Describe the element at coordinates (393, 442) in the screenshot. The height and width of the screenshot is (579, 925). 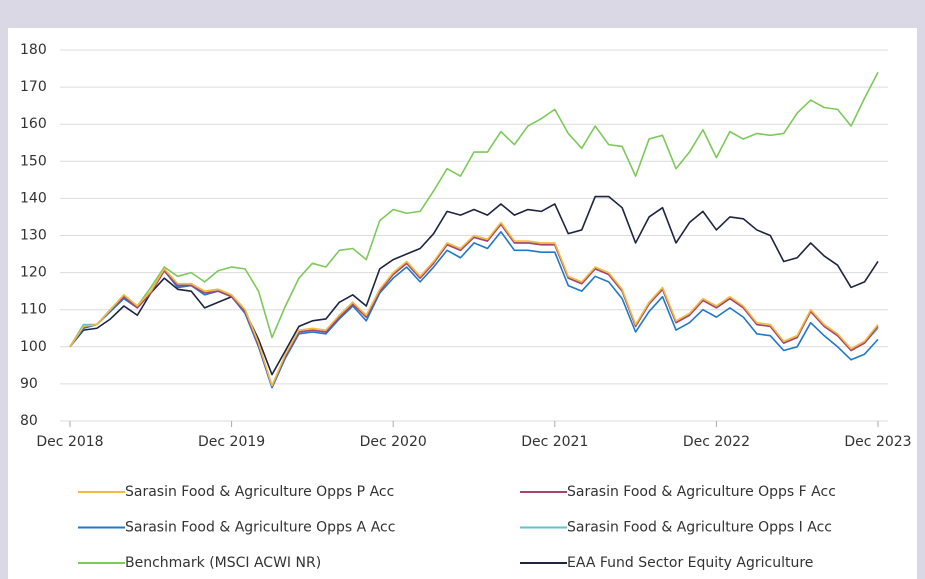
I see `x-tick-label: Dec 2020` at that location.